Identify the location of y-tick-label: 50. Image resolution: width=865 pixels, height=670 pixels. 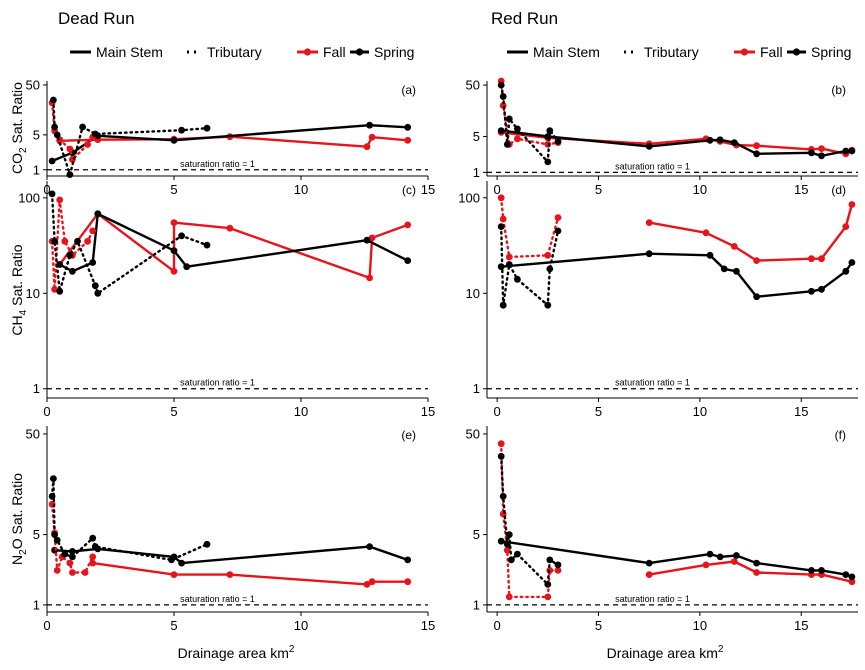
(473, 85).